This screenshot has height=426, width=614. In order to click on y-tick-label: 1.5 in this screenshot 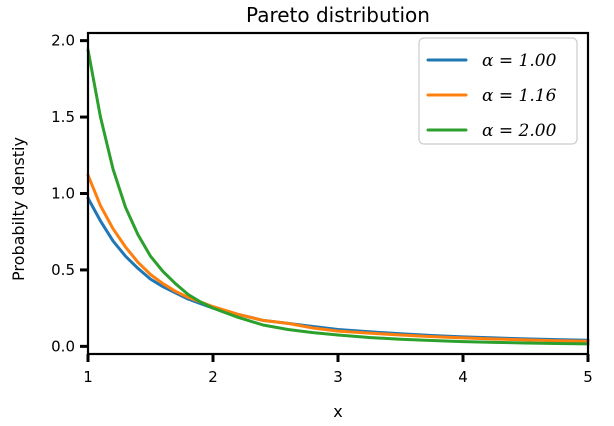, I will do `click(63, 117)`.